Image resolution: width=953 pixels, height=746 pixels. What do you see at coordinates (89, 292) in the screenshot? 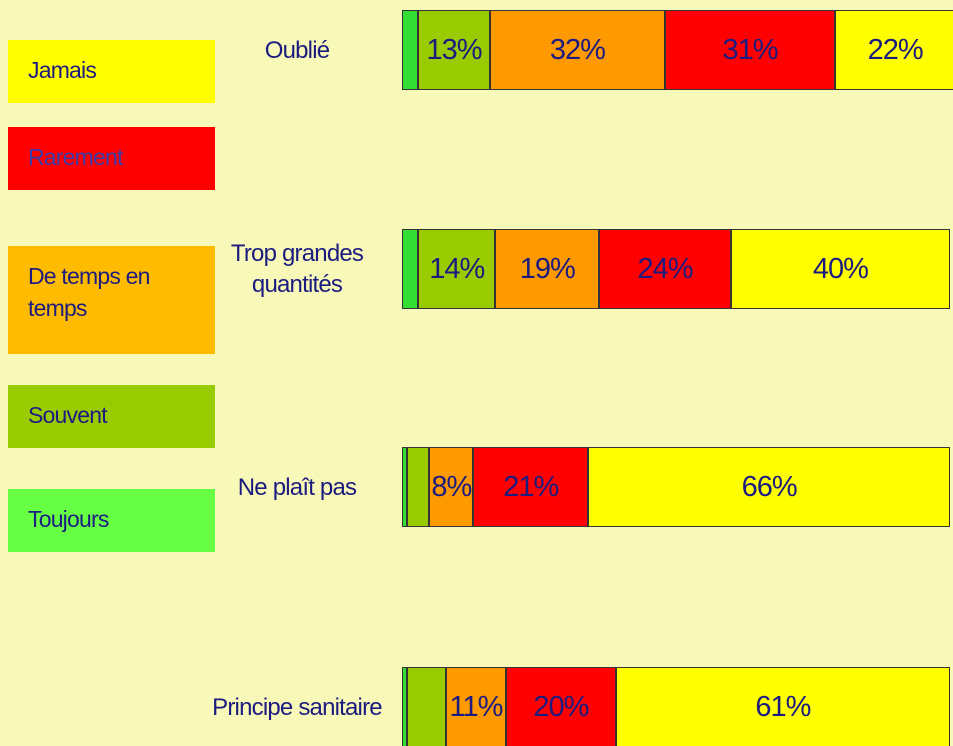
I see `legend-label: De temps en temps` at bounding box center [89, 292].